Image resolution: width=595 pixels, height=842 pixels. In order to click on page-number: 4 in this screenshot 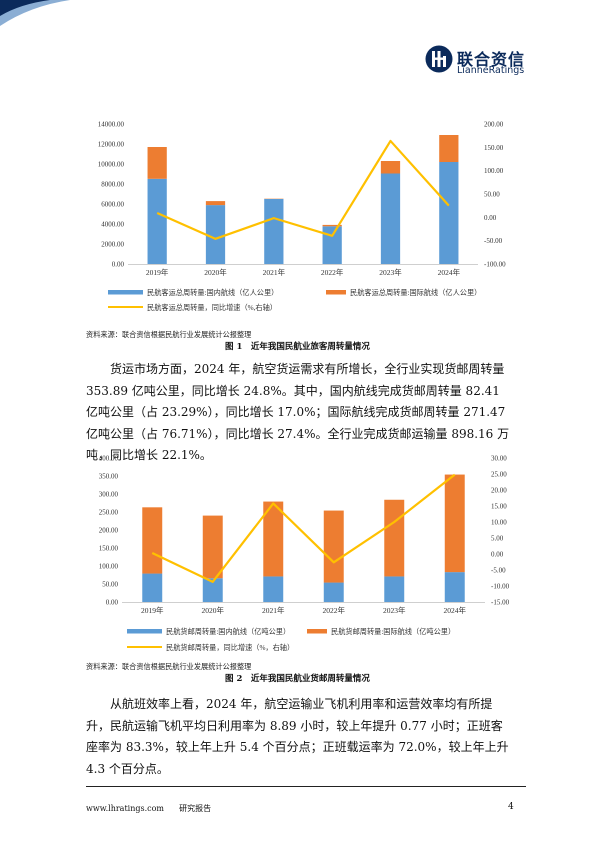, I will do `click(511, 807)`.